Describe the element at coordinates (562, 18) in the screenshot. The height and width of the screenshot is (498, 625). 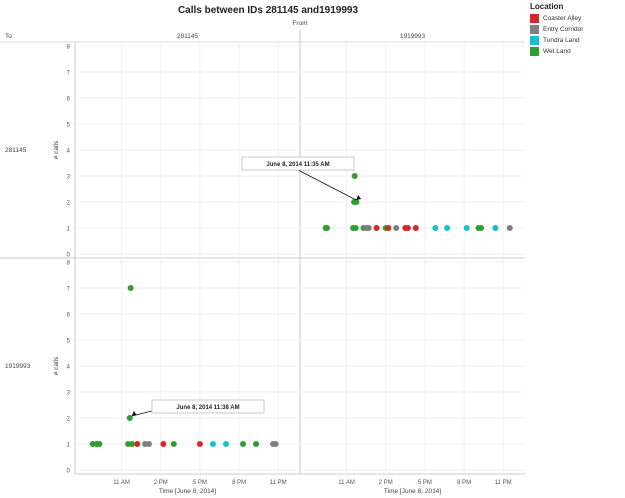
I see `legend-label: Coaster Alley` at that location.